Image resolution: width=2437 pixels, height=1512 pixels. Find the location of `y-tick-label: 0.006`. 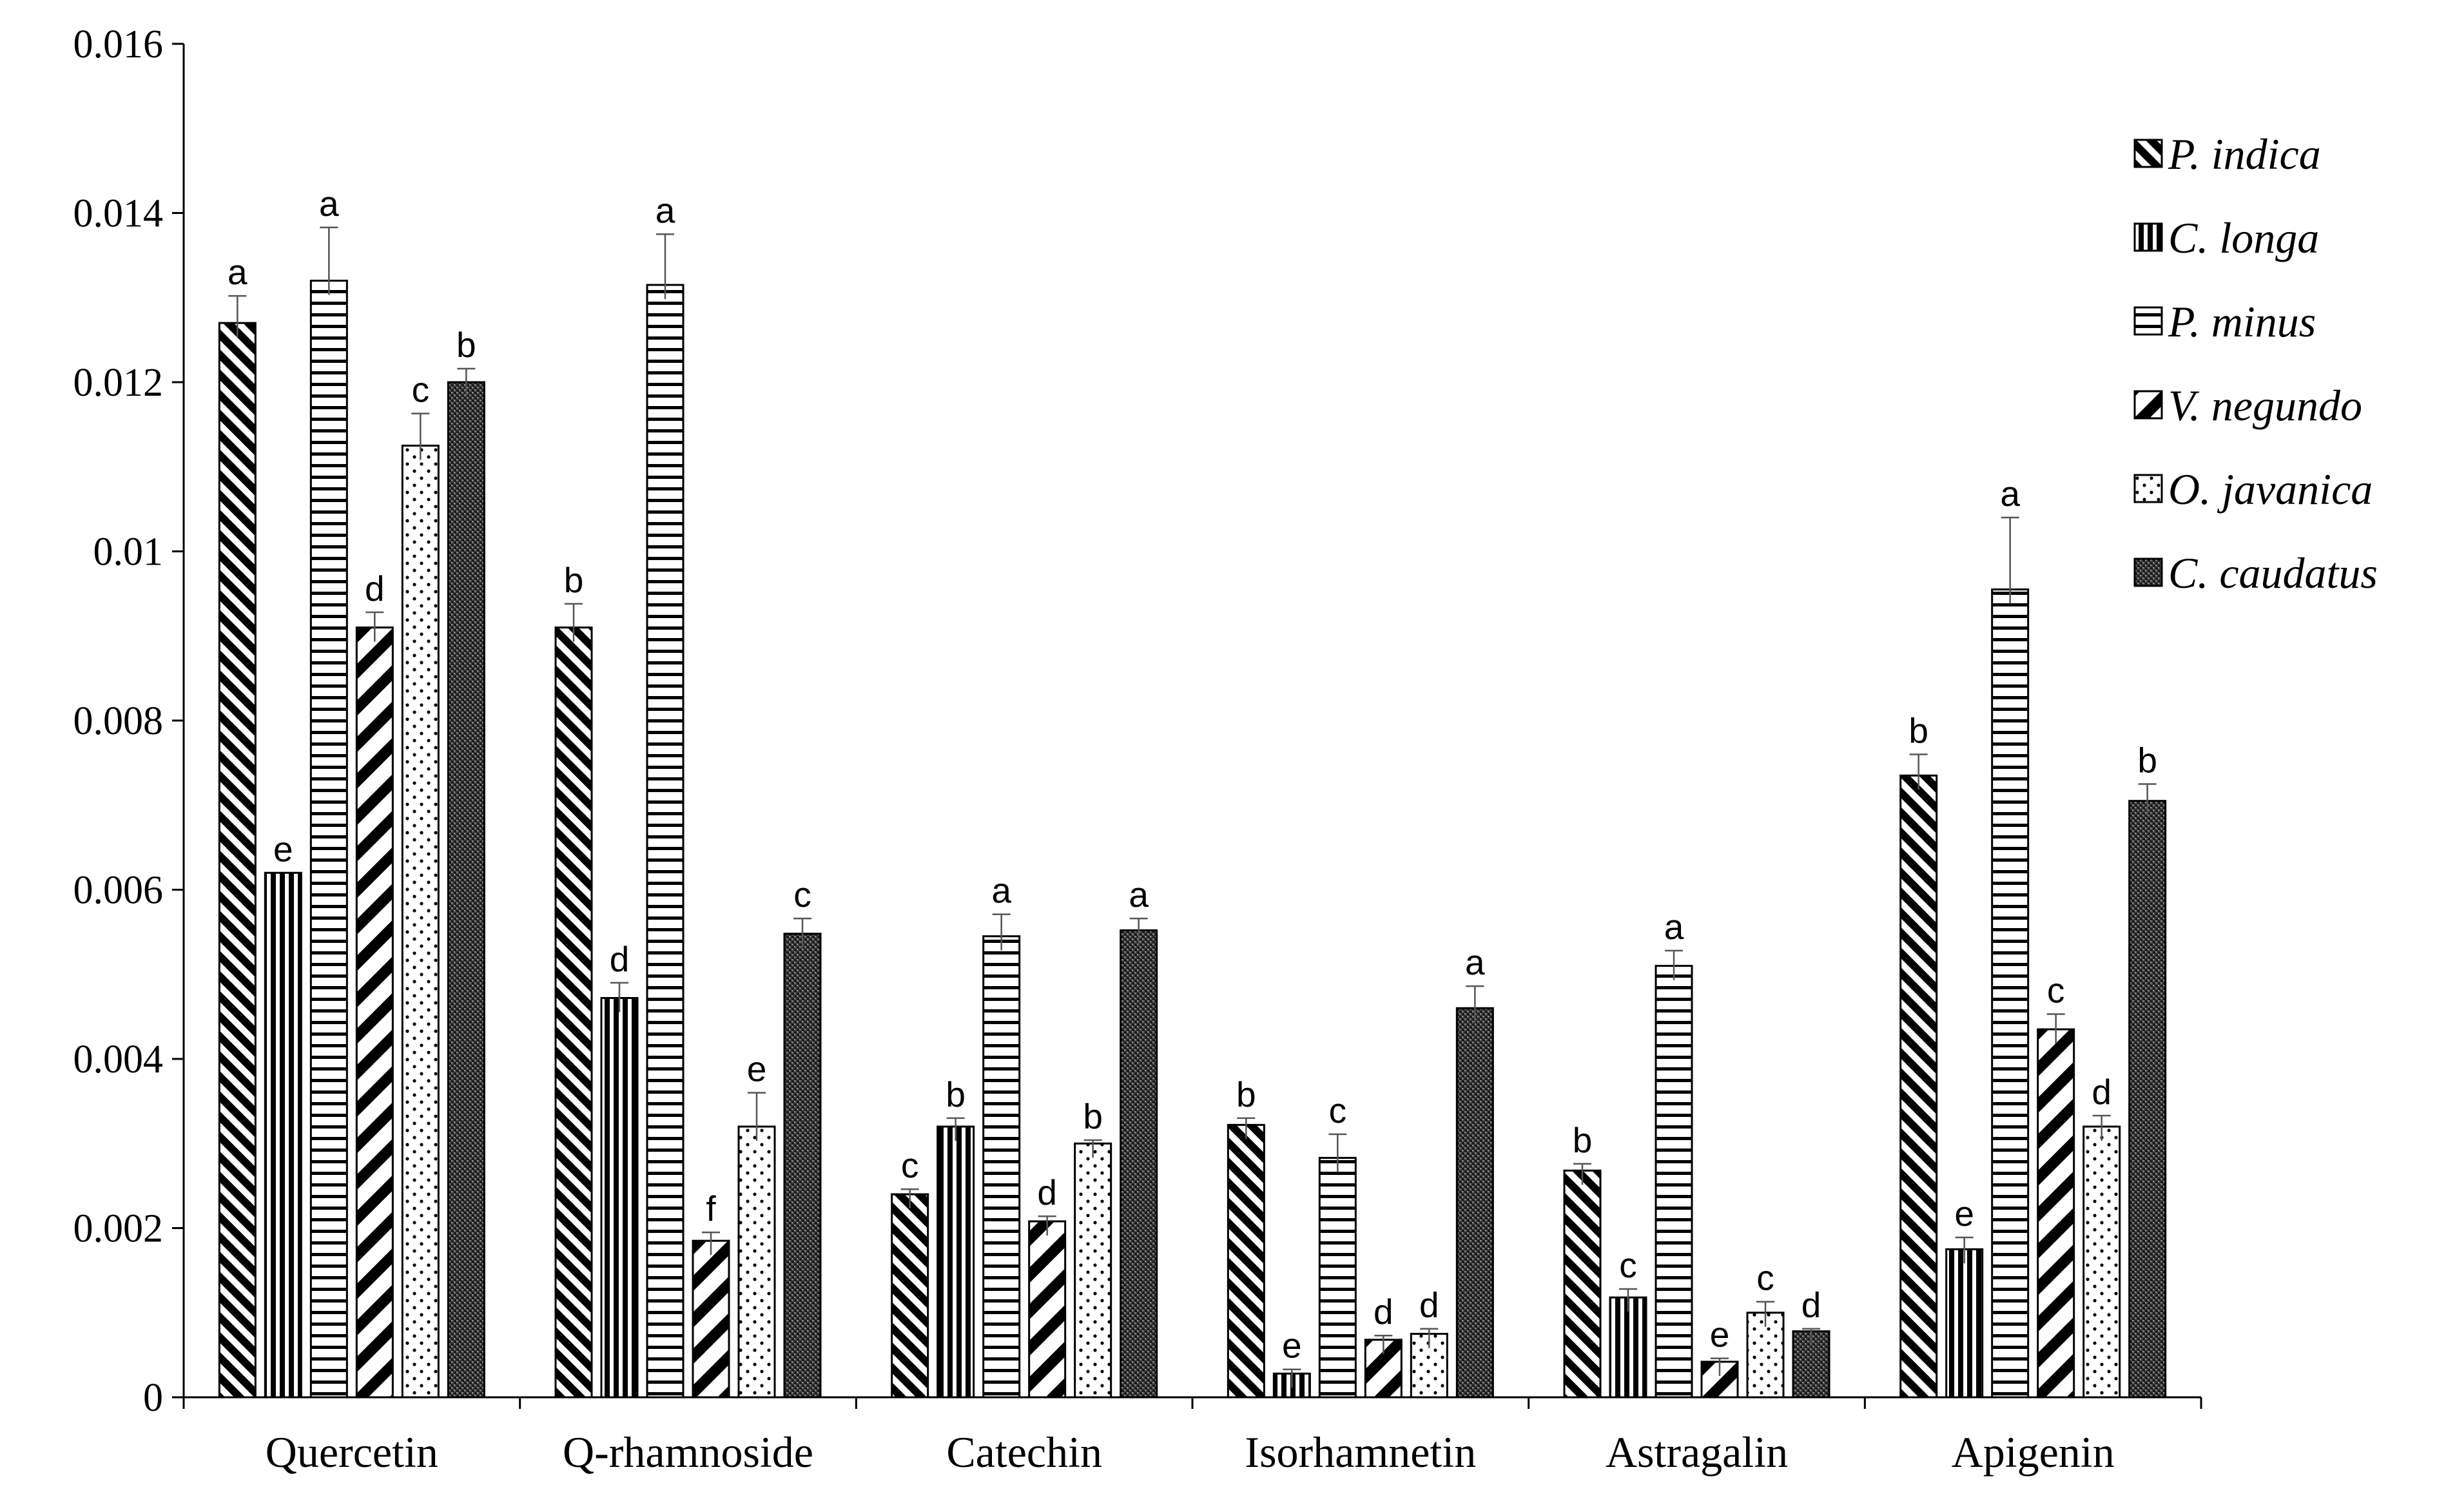

y-tick-label: 0.006 is located at coordinates (119, 891).